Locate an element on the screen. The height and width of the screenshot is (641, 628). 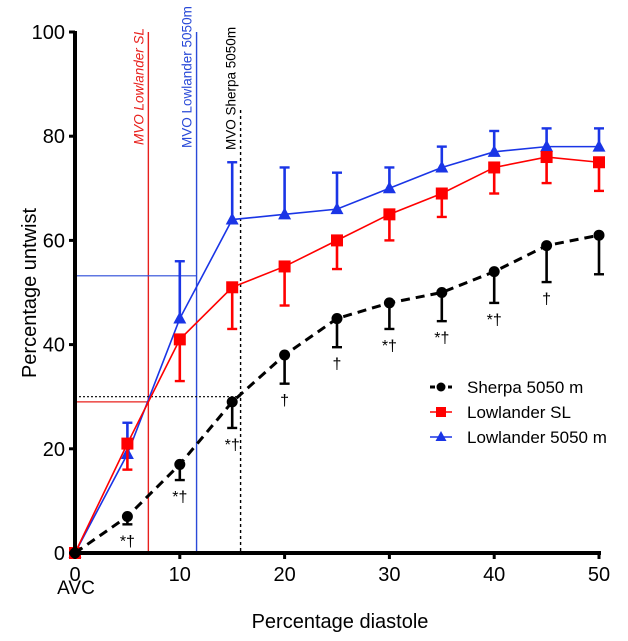
mvo-label: MVO Lowlander 5050m is located at coordinates (187, 77).